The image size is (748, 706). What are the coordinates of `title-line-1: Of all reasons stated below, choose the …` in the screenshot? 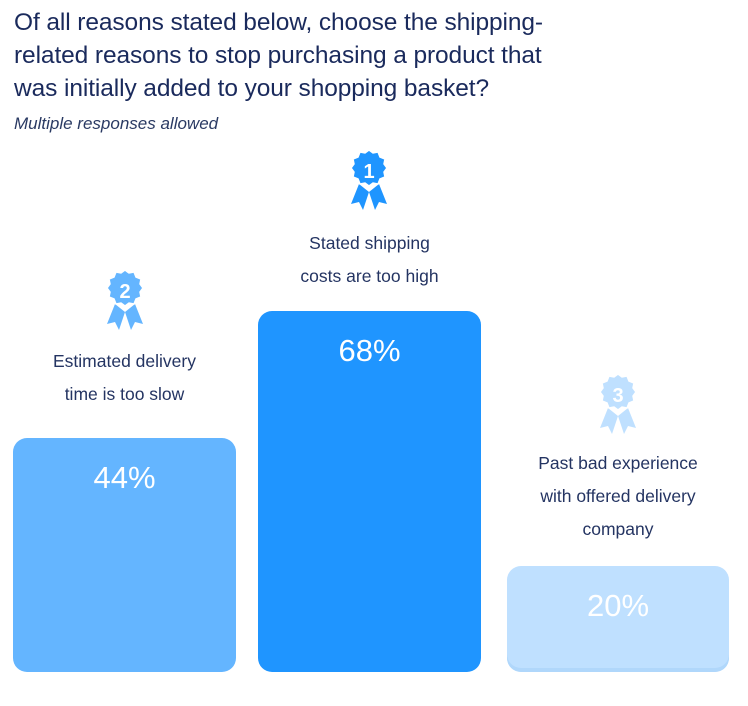 It's located at (278, 22).